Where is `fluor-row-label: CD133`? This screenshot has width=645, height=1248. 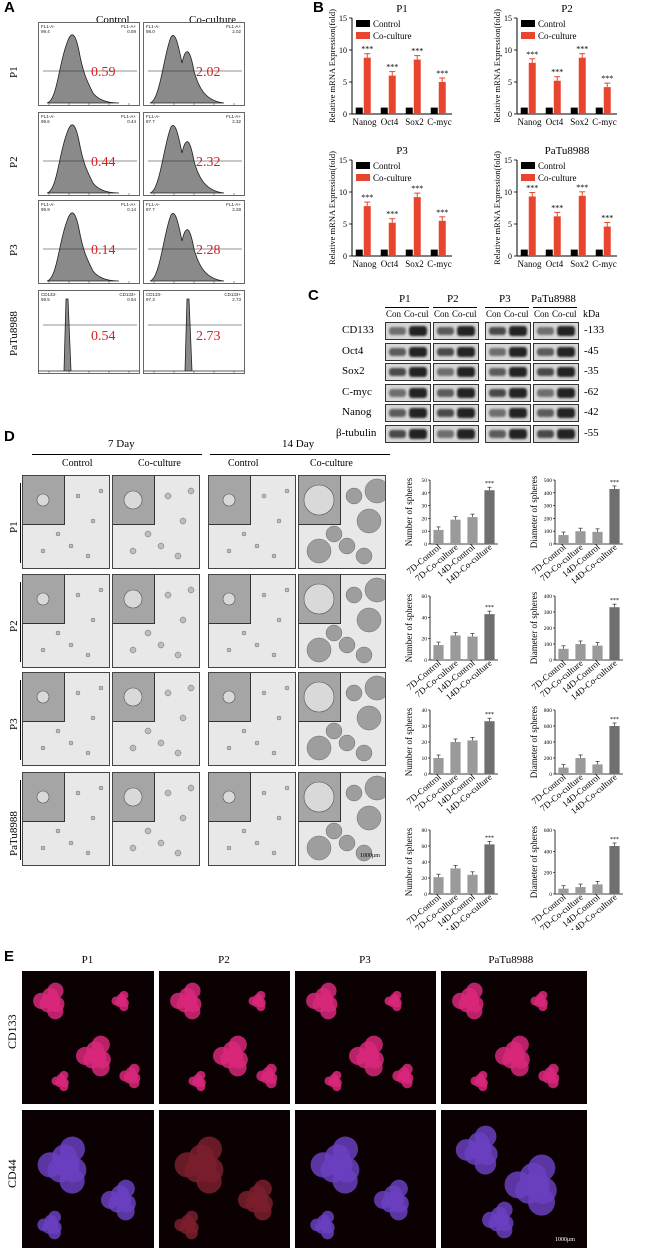
fluor-row-label: CD133 is located at coordinates (12, 1031).